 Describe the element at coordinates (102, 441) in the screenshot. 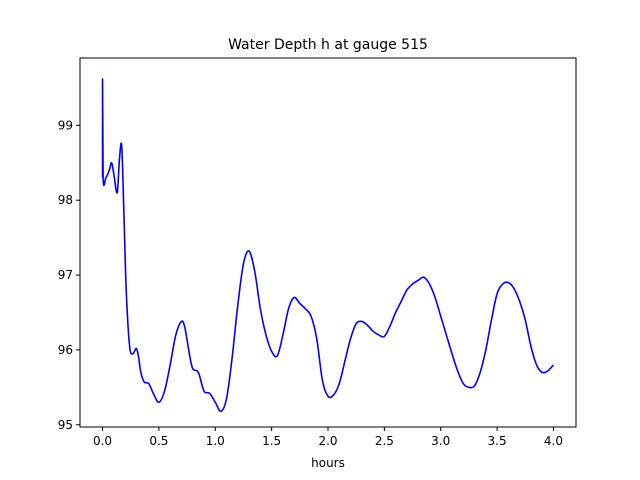

I see `x-tick-label: 0.0` at that location.